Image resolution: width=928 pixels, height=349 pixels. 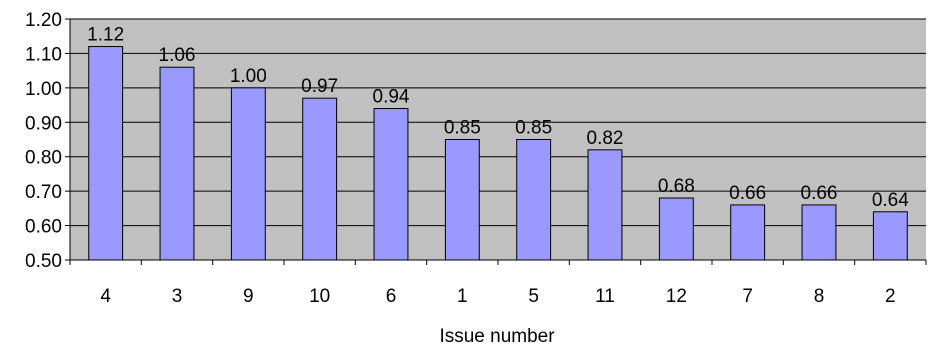 I want to click on x-tick-label-10: 10, so click(x=319, y=296).